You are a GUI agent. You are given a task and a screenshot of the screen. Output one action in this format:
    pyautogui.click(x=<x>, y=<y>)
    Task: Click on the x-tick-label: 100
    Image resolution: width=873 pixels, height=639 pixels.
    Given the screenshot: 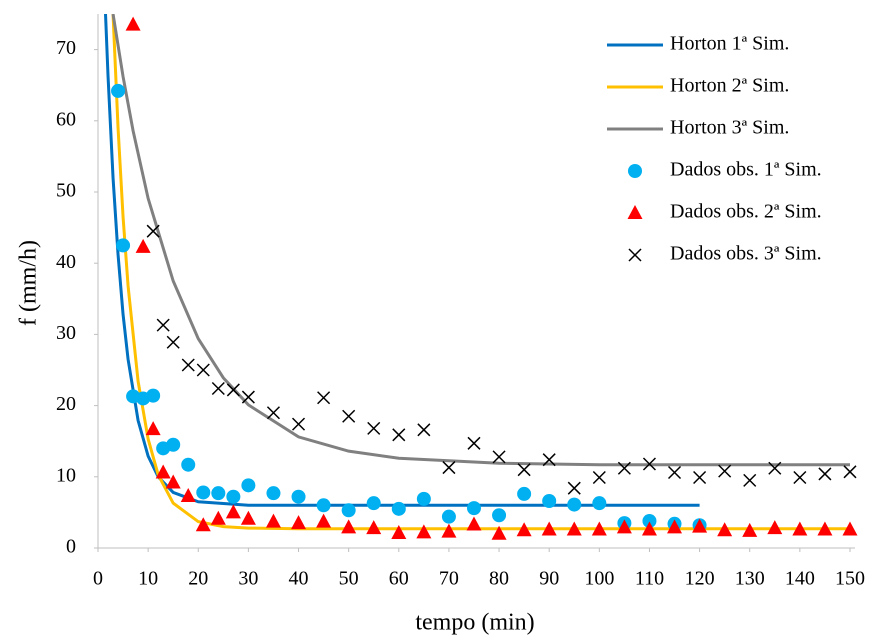 What is the action you would take?
    pyautogui.click(x=599, y=579)
    